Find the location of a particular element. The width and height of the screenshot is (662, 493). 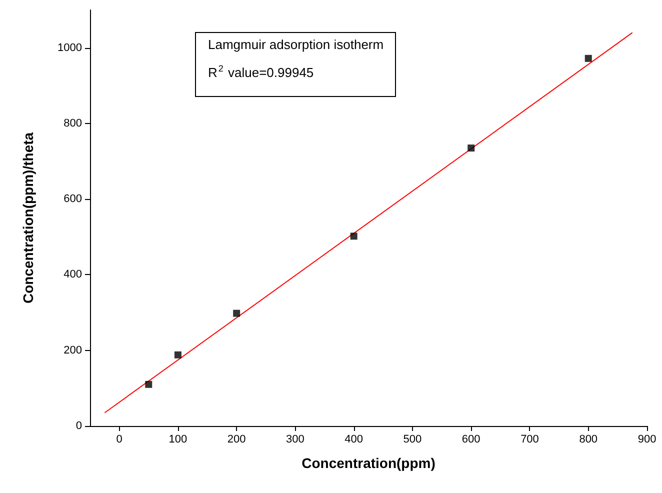

x-tick-label: 600 is located at coordinates (471, 440).